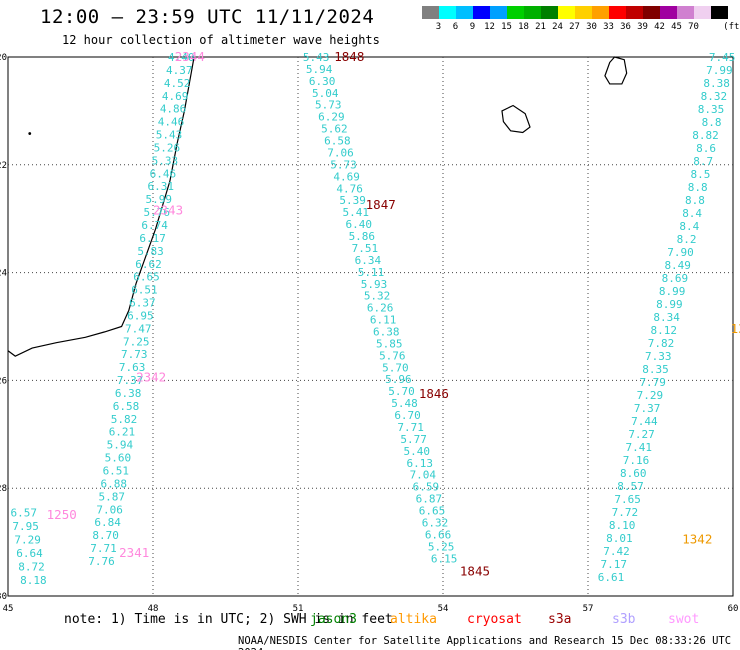 This screenshot has width=740, height=650. Describe the element at coordinates (167, 147) in the screenshot. I see `swh-value: 5.26` at that location.